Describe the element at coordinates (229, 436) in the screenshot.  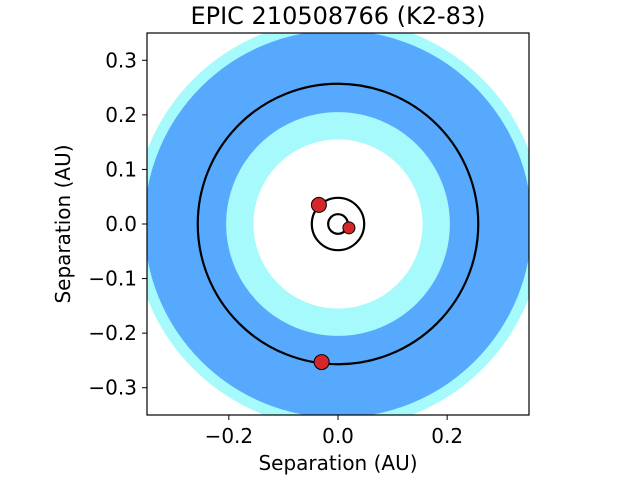
I see `x-tick-label: −0.2` at that location.